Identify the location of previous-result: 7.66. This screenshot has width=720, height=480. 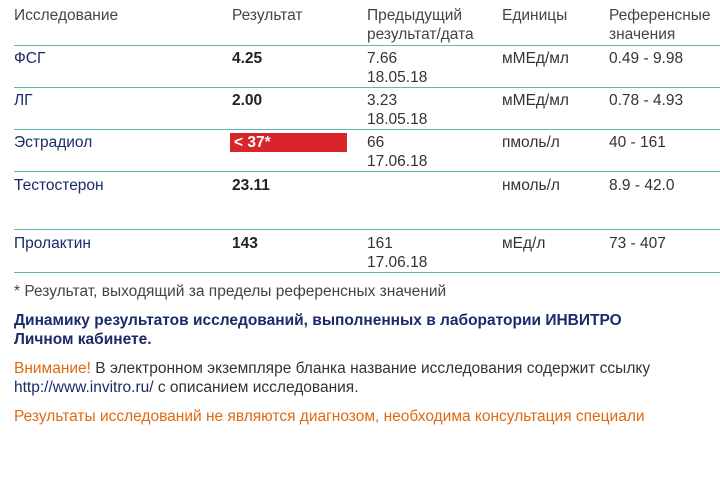
(382, 58).